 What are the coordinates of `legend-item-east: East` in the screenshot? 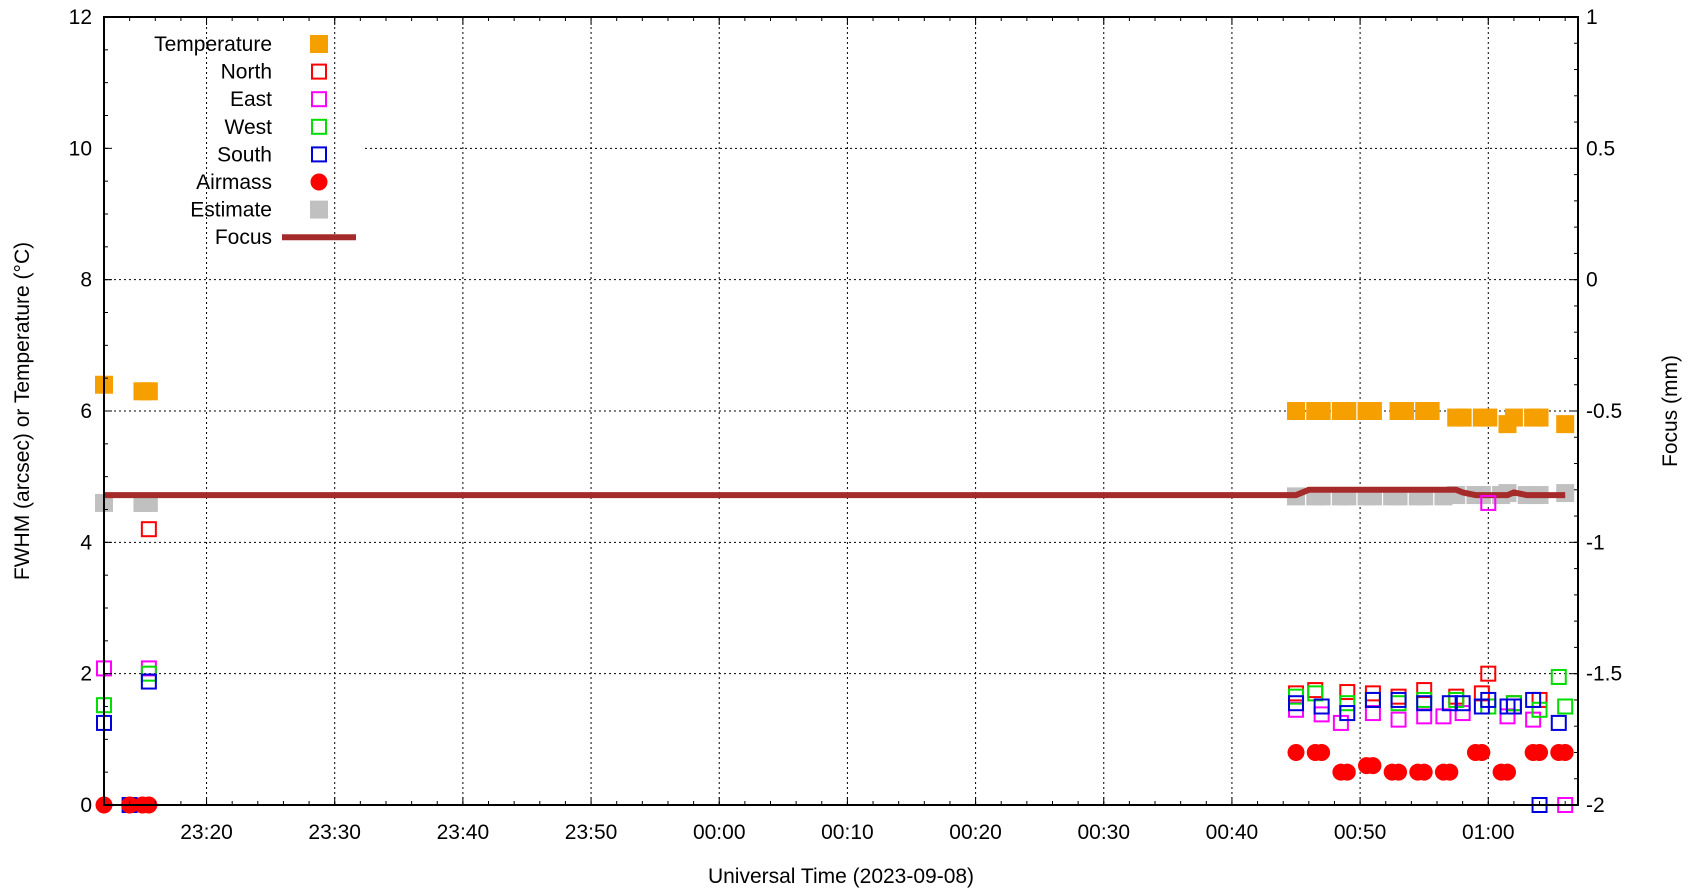 It's located at (278, 99).